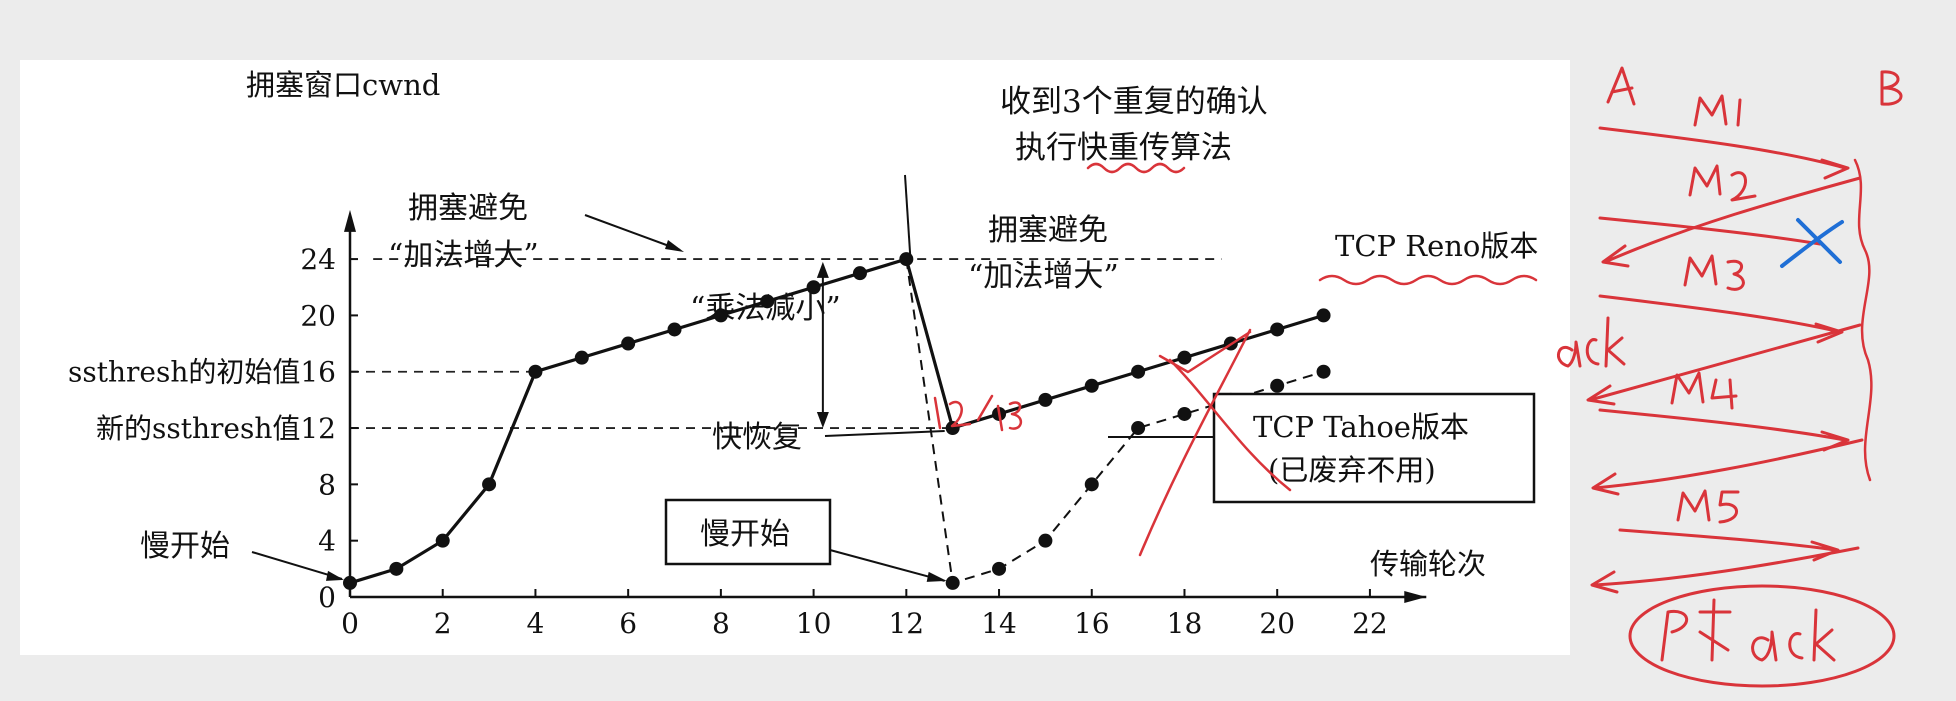 Image resolution: width=1956 pixels, height=701 pixels. What do you see at coordinates (721, 623) in the screenshot?
I see `x-tick-label: 8` at bounding box center [721, 623].